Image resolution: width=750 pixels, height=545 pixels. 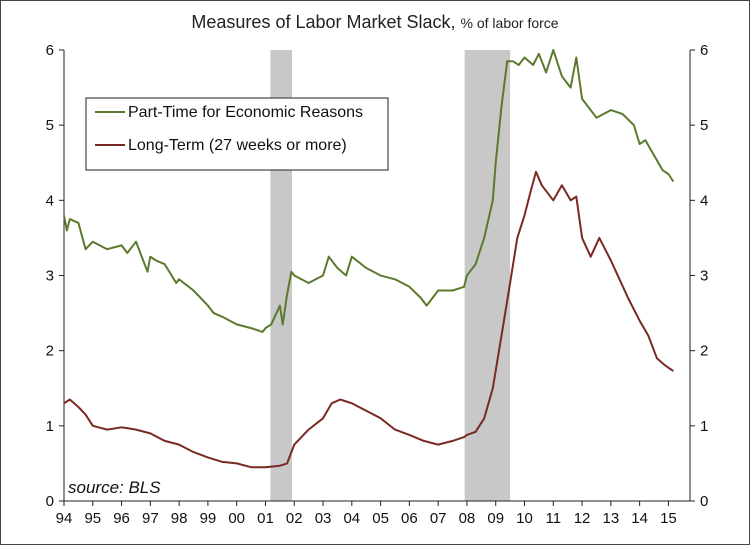 What do you see at coordinates (50, 200) in the screenshot?
I see `y-tick-label-left: 4` at bounding box center [50, 200].